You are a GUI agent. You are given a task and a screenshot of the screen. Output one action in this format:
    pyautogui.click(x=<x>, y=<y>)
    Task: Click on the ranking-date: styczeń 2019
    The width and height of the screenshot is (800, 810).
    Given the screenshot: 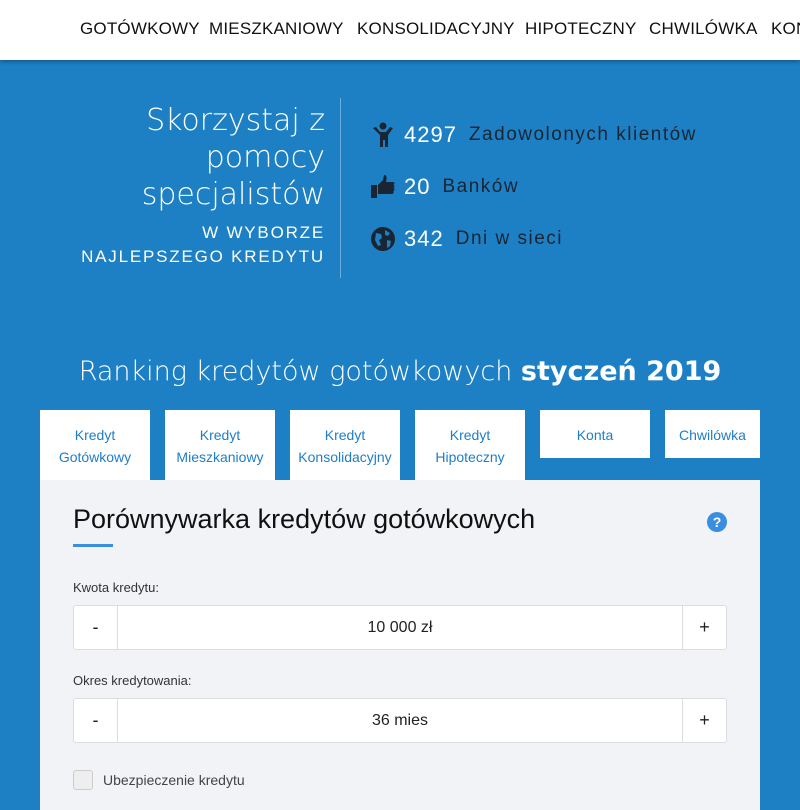 What is the action you would take?
    pyautogui.click(x=621, y=371)
    